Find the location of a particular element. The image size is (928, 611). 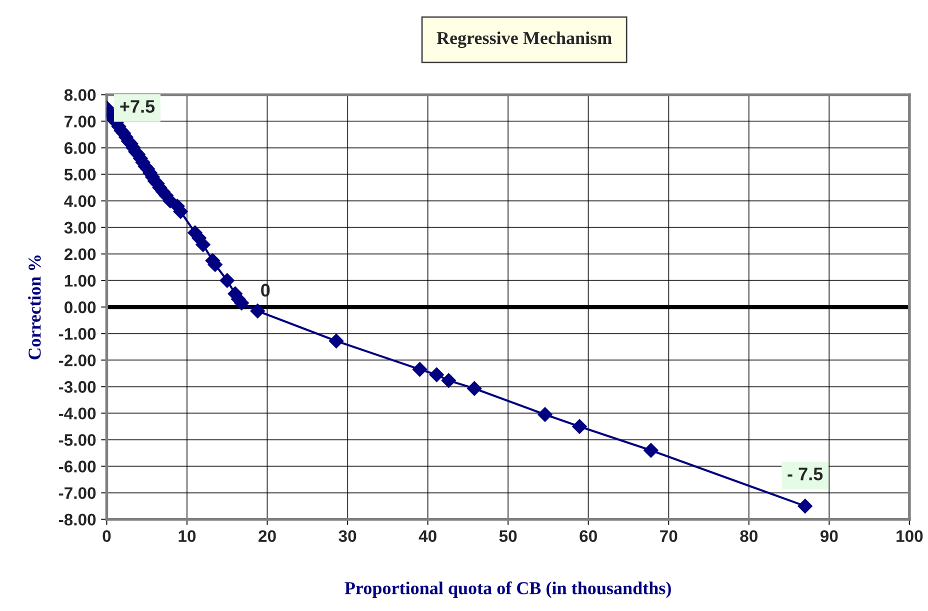

y-tick-label: -4.00 is located at coordinates (77, 414).